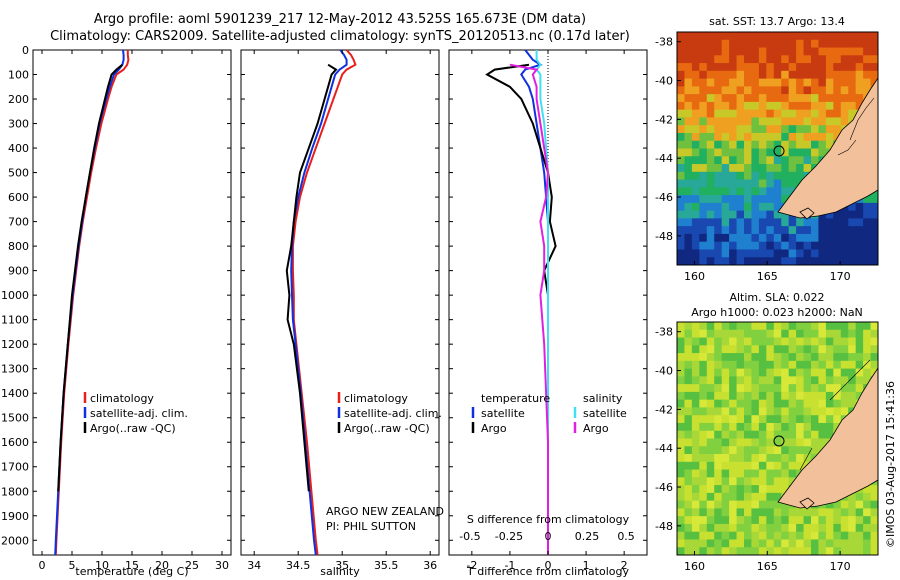 Image resolution: width=900 pixels, height=580 pixels. Describe the element at coordinates (664, 526) in the screenshot. I see `map-y-tick-label: -48` at that location.